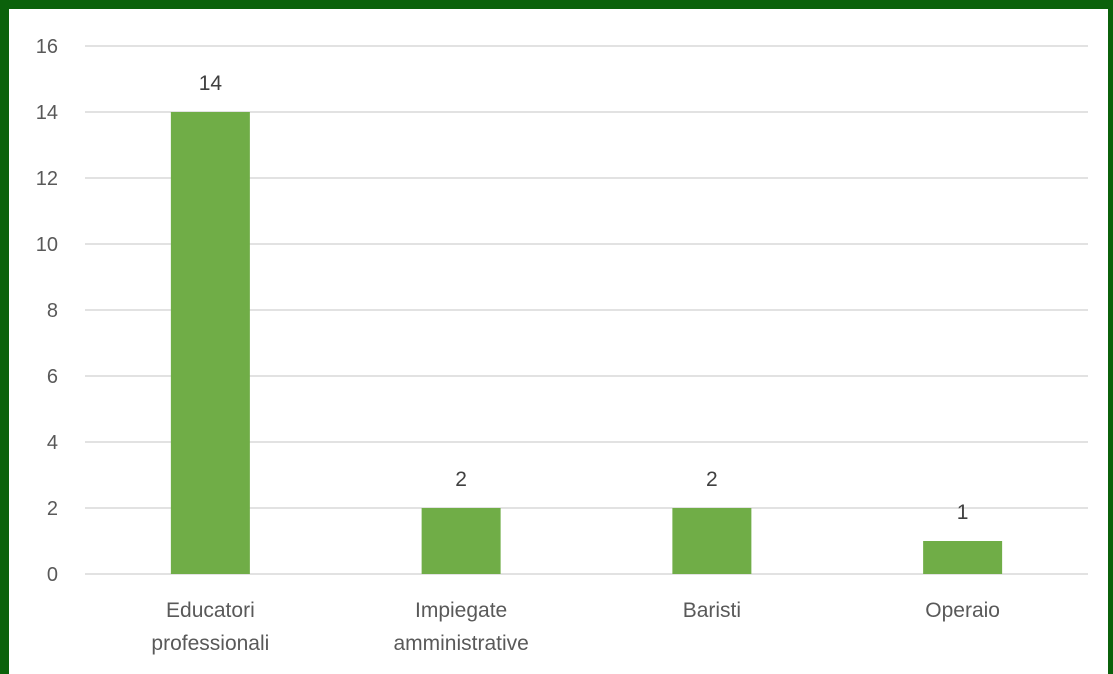 The image size is (1113, 674). I want to click on category-label: Educatori, so click(210, 610).